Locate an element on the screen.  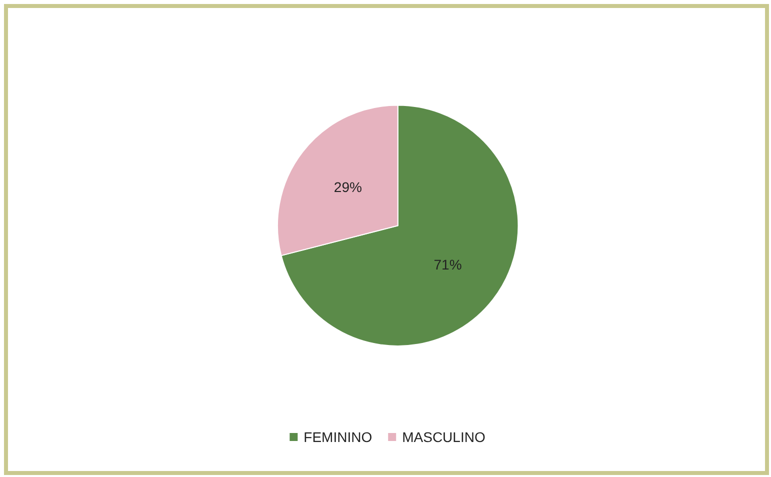
data-label: 29% is located at coordinates (348, 186).